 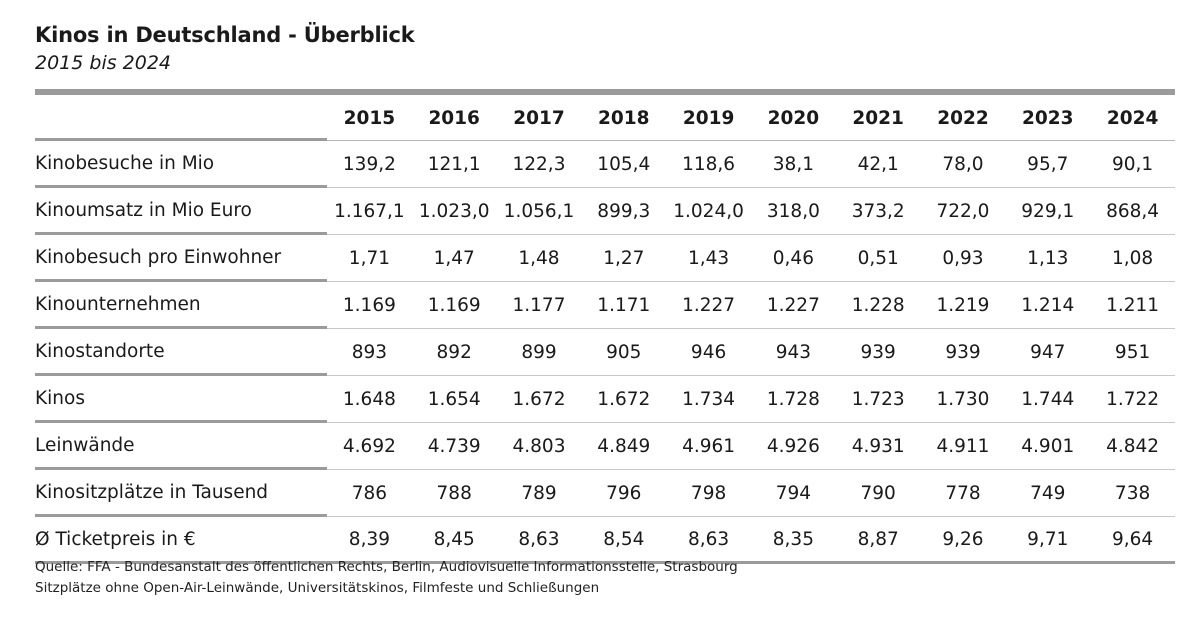 I want to click on table-cell: 1,13, so click(x=1048, y=258).